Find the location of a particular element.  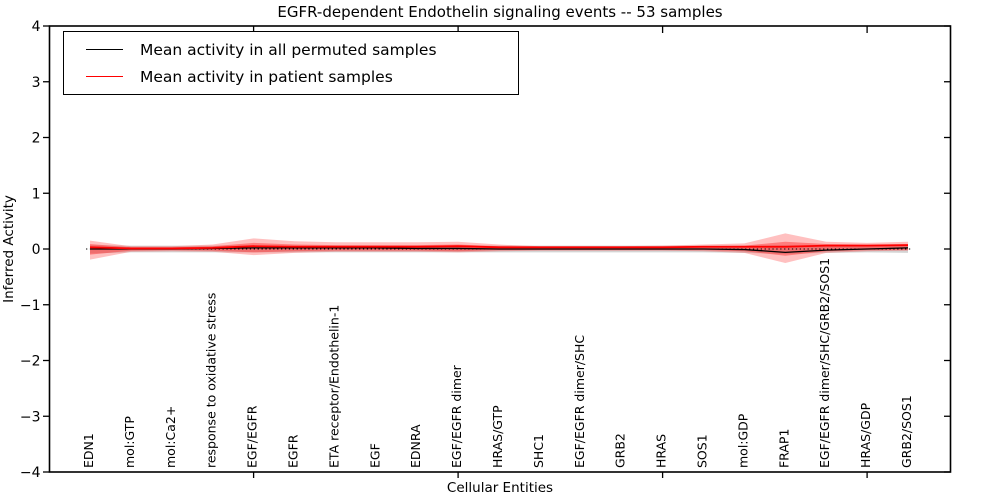

category-label: HRAS is located at coordinates (661, 451).